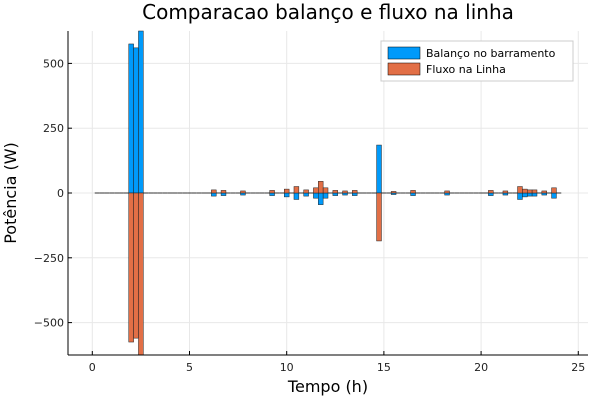 This screenshot has width=600, height=400. What do you see at coordinates (92, 367) in the screenshot?
I see `x-tick-label: 0` at bounding box center [92, 367].